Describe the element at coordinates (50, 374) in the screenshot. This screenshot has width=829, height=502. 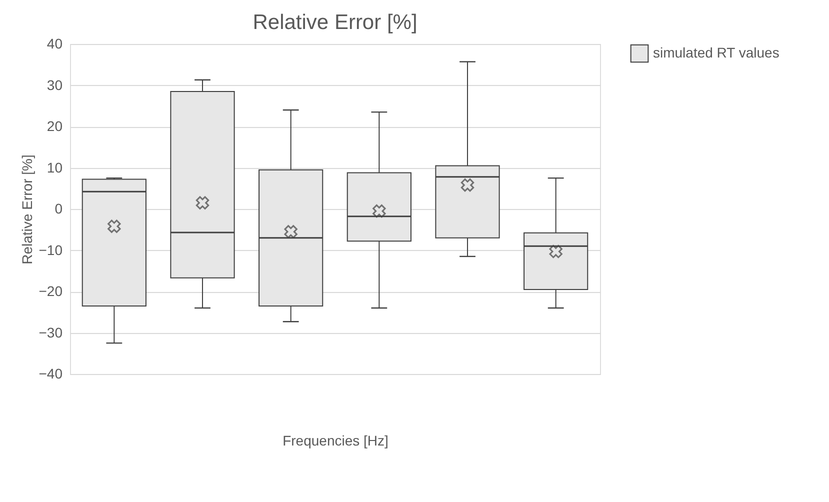
I see `y-tick-label: −40` at that location.